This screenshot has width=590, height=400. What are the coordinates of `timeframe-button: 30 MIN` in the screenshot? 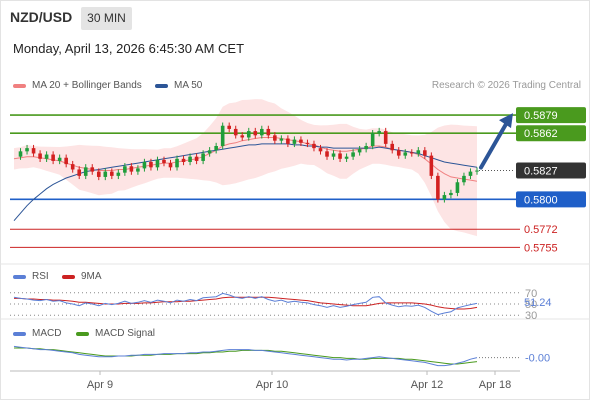 It's located at (106, 18).